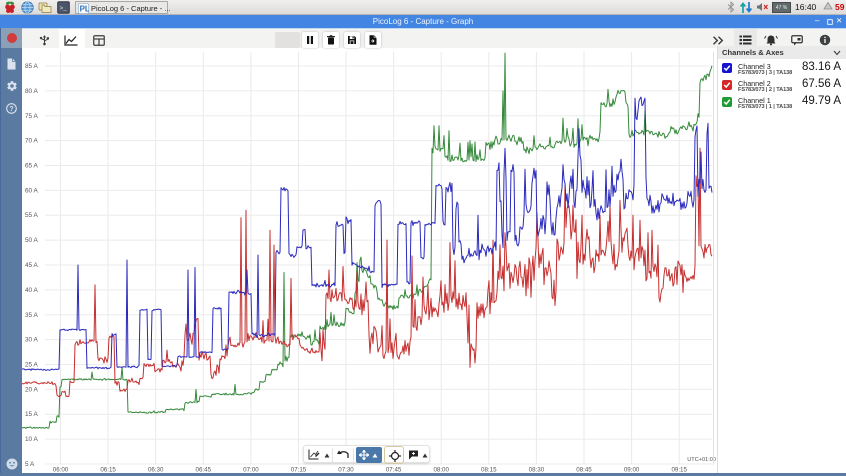 This screenshot has width=846, height=476. Describe the element at coordinates (32, 240) in the screenshot. I see `svg-text: 50 A` at that location.